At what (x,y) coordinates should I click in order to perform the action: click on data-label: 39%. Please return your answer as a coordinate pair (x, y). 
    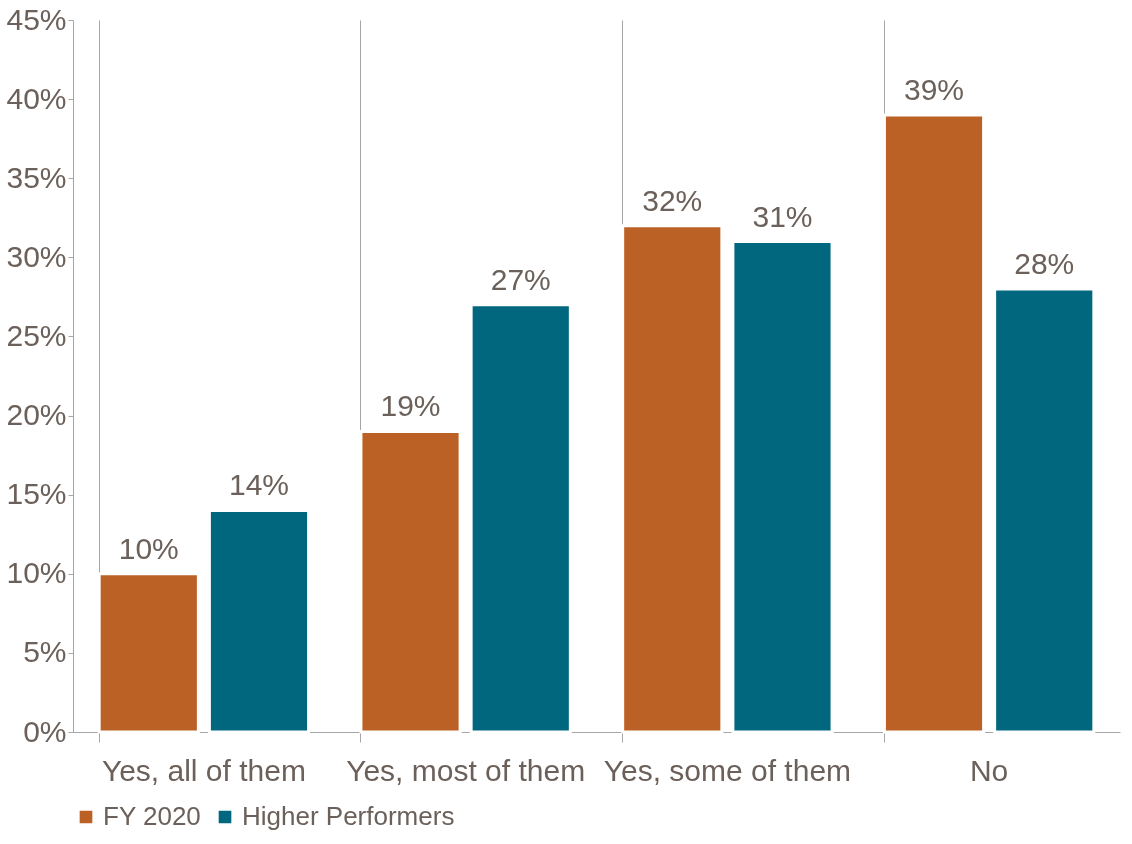
    Looking at the image, I should click on (934, 89).